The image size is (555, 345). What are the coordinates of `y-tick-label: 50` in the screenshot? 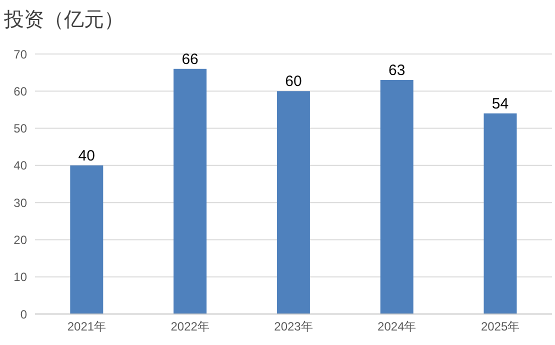 It's located at (21, 129).